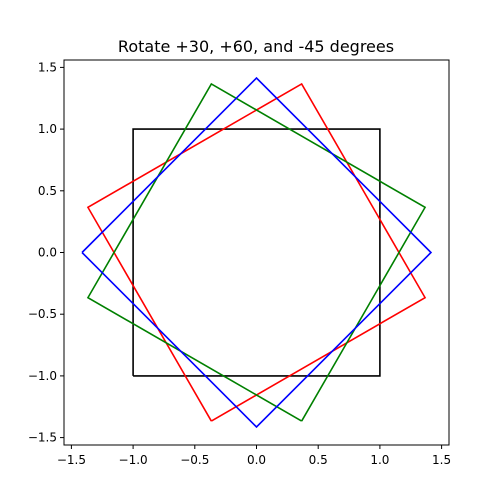 Image resolution: width=500 pixels, height=500 pixels. What do you see at coordinates (379, 460) in the screenshot?
I see `x-tick-label: 1.0` at bounding box center [379, 460].